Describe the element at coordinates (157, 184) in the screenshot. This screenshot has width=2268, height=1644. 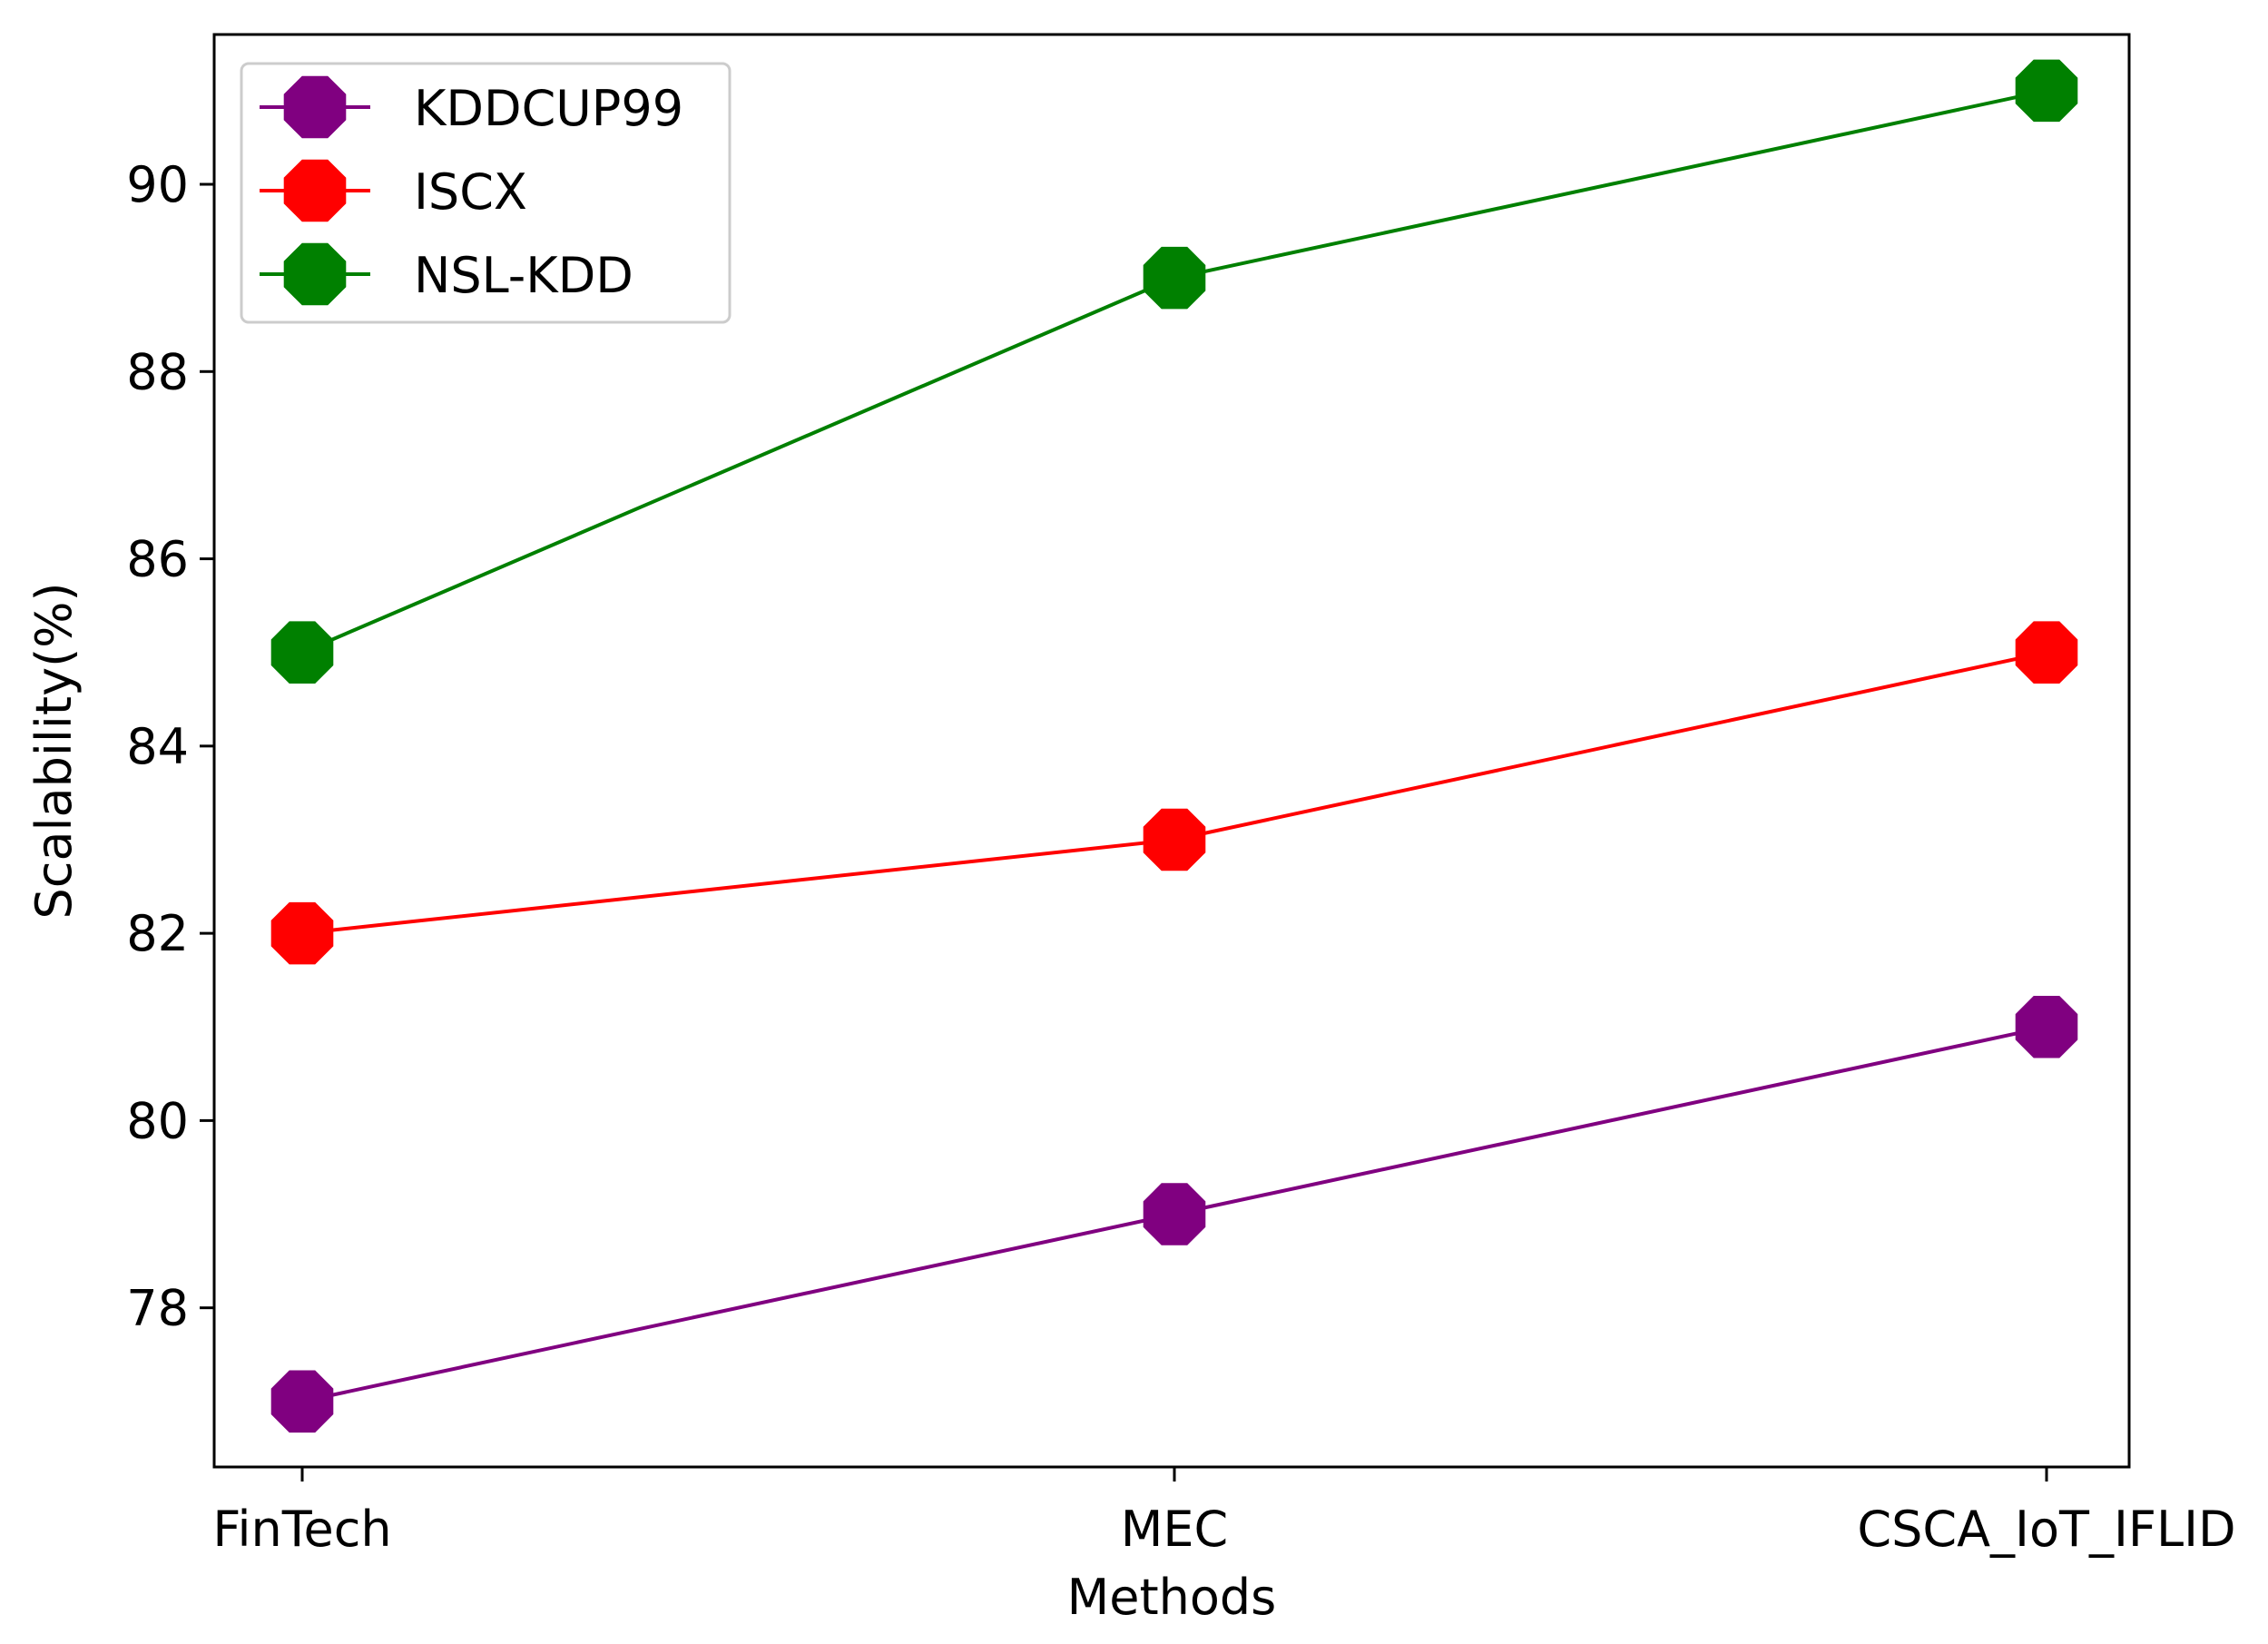
I see `y-tick-label: 90` at that location.